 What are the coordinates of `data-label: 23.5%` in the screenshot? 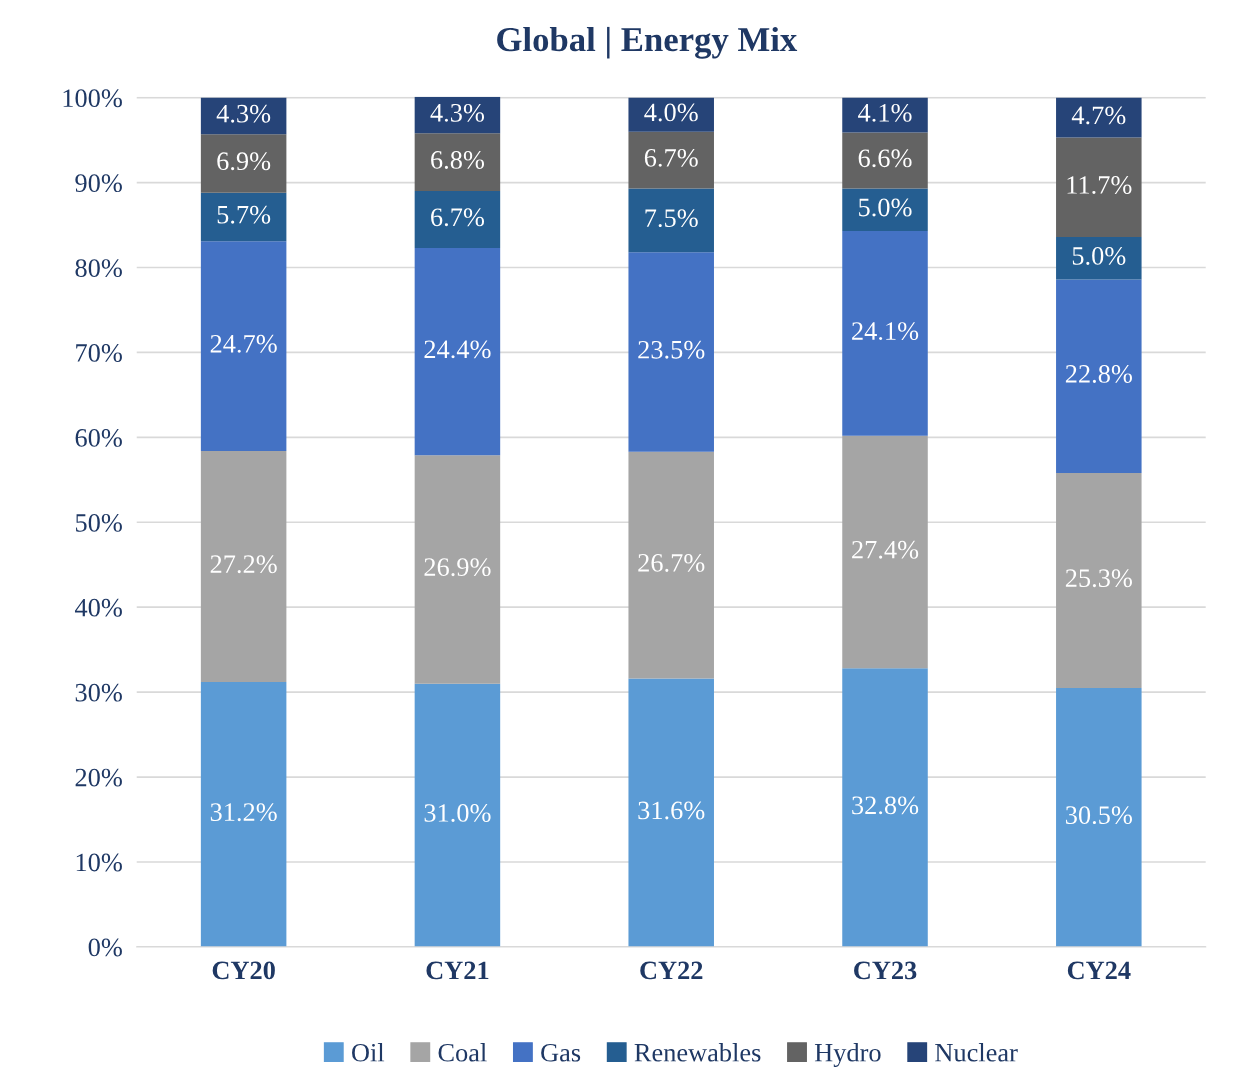 It's located at (671, 349).